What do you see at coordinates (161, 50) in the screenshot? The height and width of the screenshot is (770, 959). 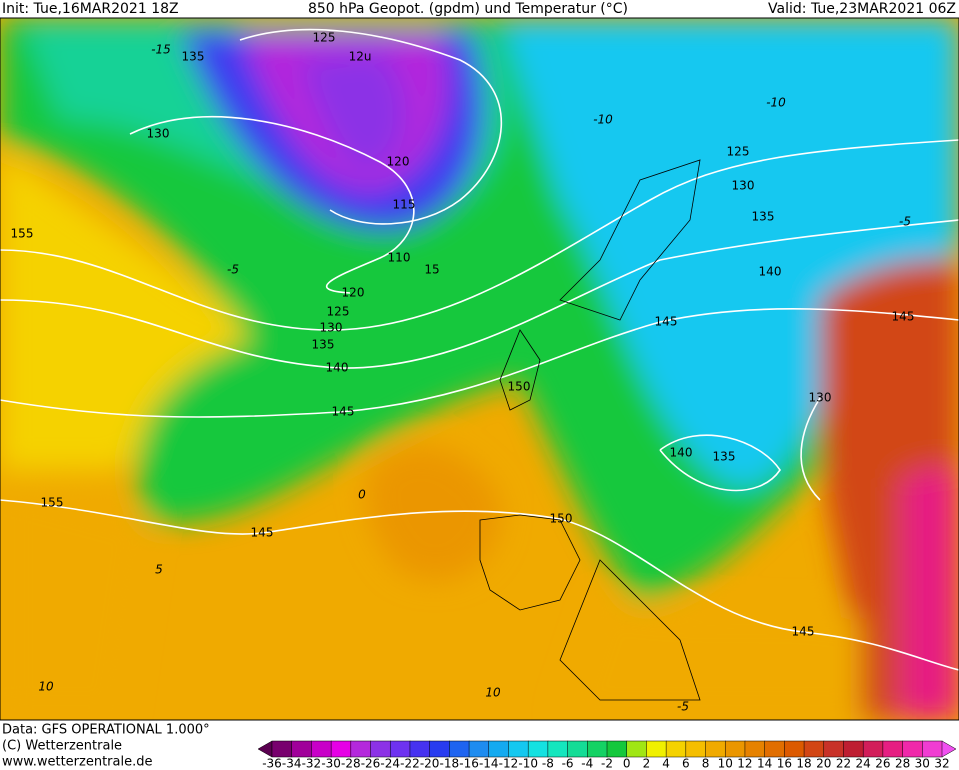 I see `temperature-label: -15` at bounding box center [161, 50].